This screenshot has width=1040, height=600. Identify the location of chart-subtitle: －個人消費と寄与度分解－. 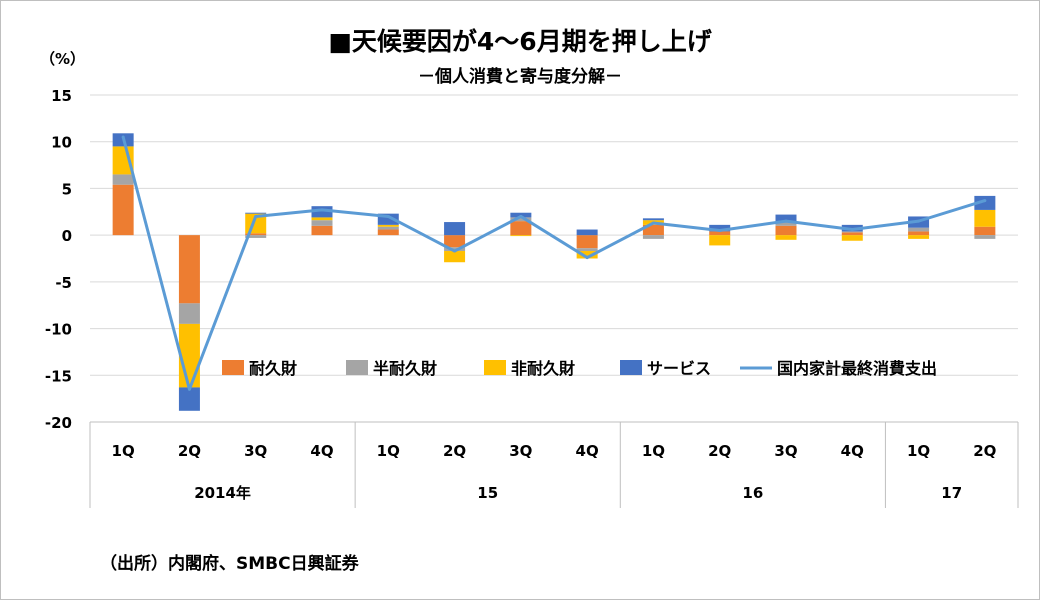
(520, 77).